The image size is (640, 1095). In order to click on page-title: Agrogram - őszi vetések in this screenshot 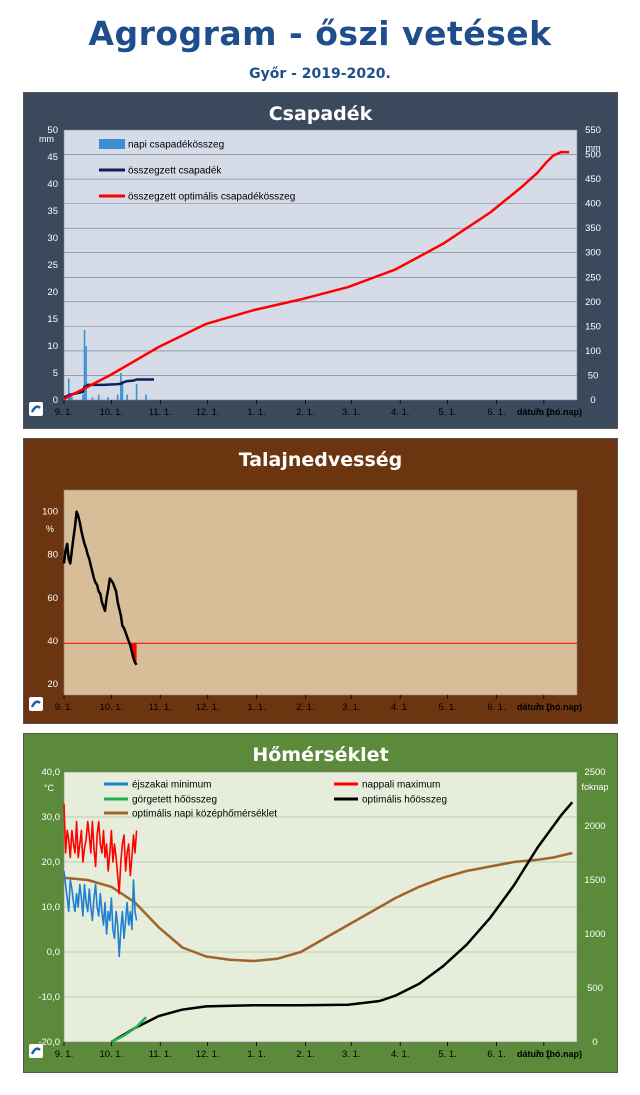, I will do `click(320, 33)`.